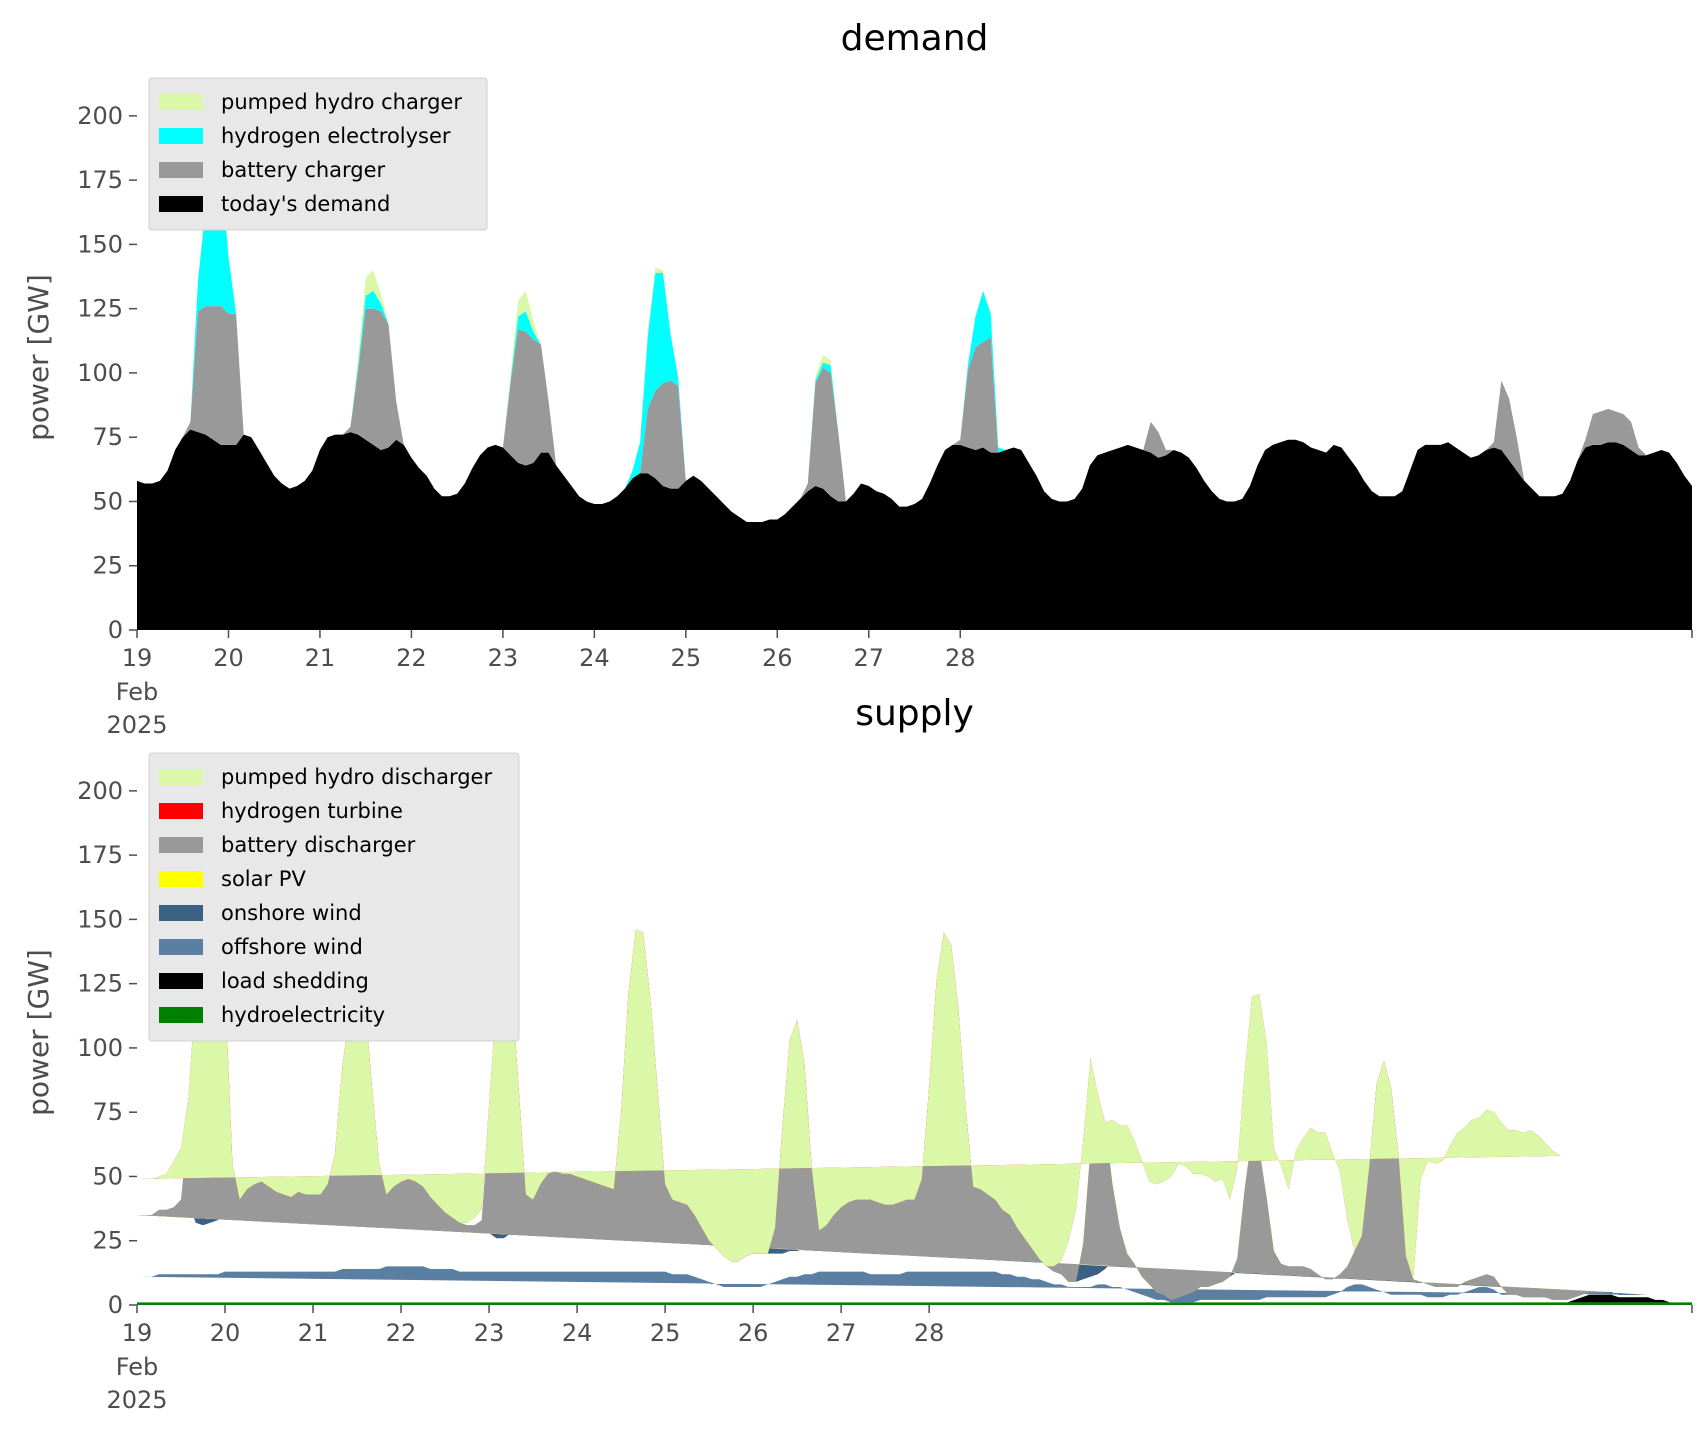  What do you see at coordinates (915, 38) in the screenshot?
I see `chart-title: demand` at bounding box center [915, 38].